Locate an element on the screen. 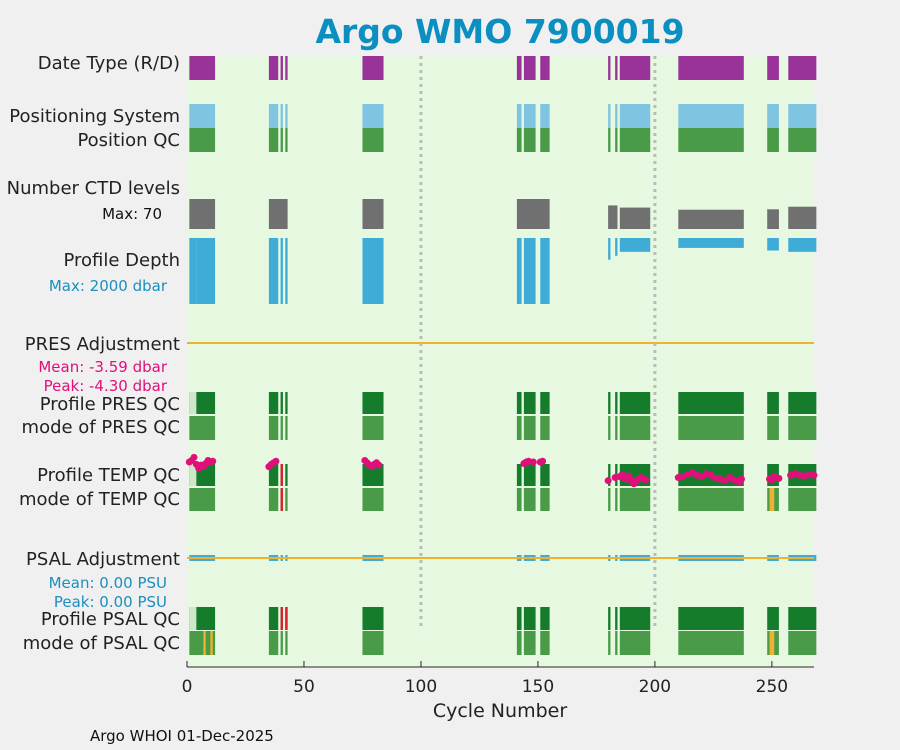 This screenshot has height=750, width=900. label-date-type: Date Type (R/D) is located at coordinates (109, 63).